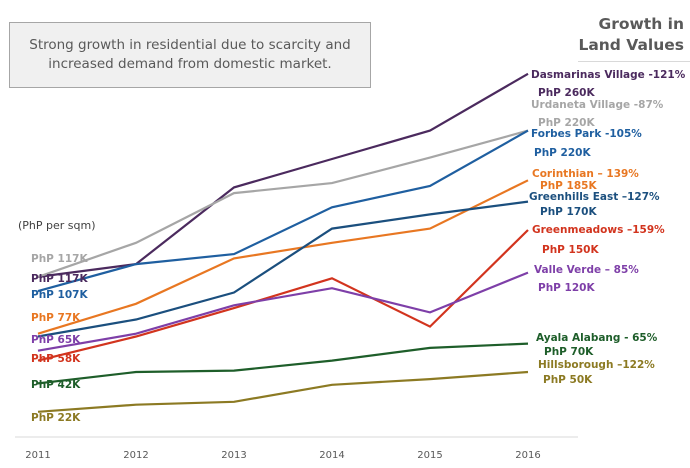 Image resolution: width=690 pixels, height=468 pixels. What do you see at coordinates (331, 455) in the screenshot?
I see `x-tick-label: 2014` at bounding box center [331, 455].